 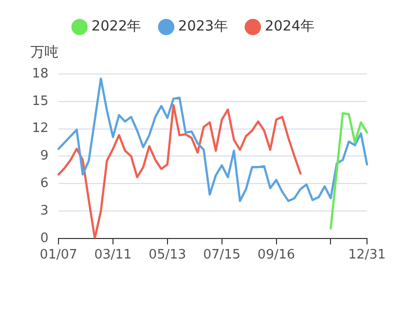 What do you see at coordinates (44, 156) in the screenshot?
I see `y-tick-label: 9` at bounding box center [44, 156].